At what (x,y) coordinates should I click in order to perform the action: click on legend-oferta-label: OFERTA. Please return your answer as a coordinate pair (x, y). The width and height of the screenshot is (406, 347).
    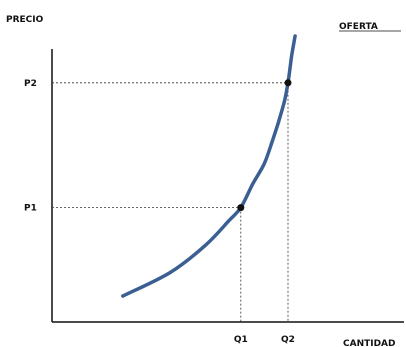
    Looking at the image, I should click on (358, 27).